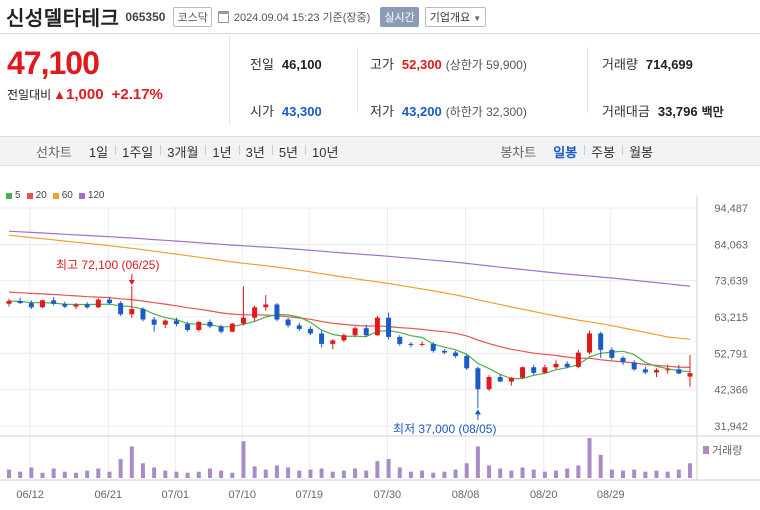 The height and width of the screenshot is (510, 760). Describe the element at coordinates (603, 151) in the screenshot. I see `tab-weekly: 주봉` at that location.